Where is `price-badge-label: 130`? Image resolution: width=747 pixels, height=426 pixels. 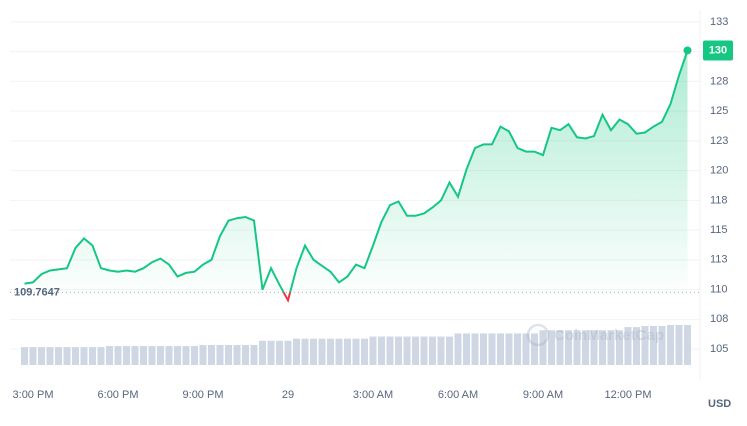 price-badge-label: 130 is located at coordinates (718, 50).